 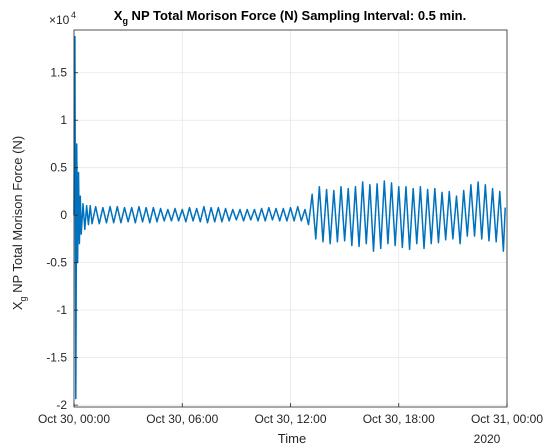 I want to click on x-axis-label: Time, so click(x=292, y=438).